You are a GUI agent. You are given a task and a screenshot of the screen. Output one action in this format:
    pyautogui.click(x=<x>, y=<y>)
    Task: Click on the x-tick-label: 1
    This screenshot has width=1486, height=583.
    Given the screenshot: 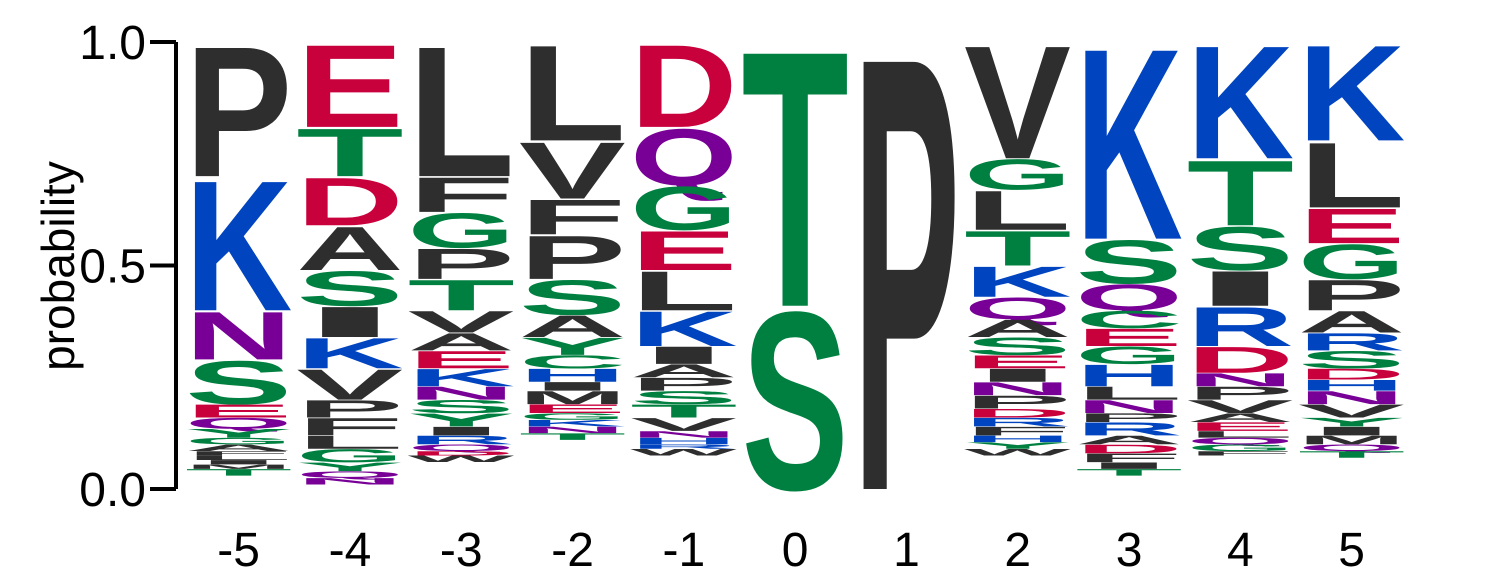 What is the action you would take?
    pyautogui.click(x=906, y=550)
    